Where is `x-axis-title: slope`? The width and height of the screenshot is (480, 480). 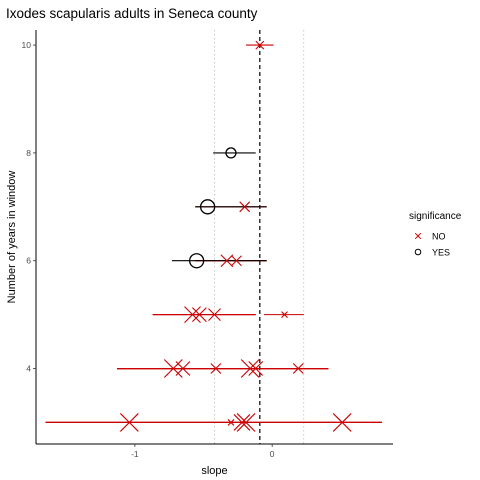
x-axis-title: slope is located at coordinates (214, 471).